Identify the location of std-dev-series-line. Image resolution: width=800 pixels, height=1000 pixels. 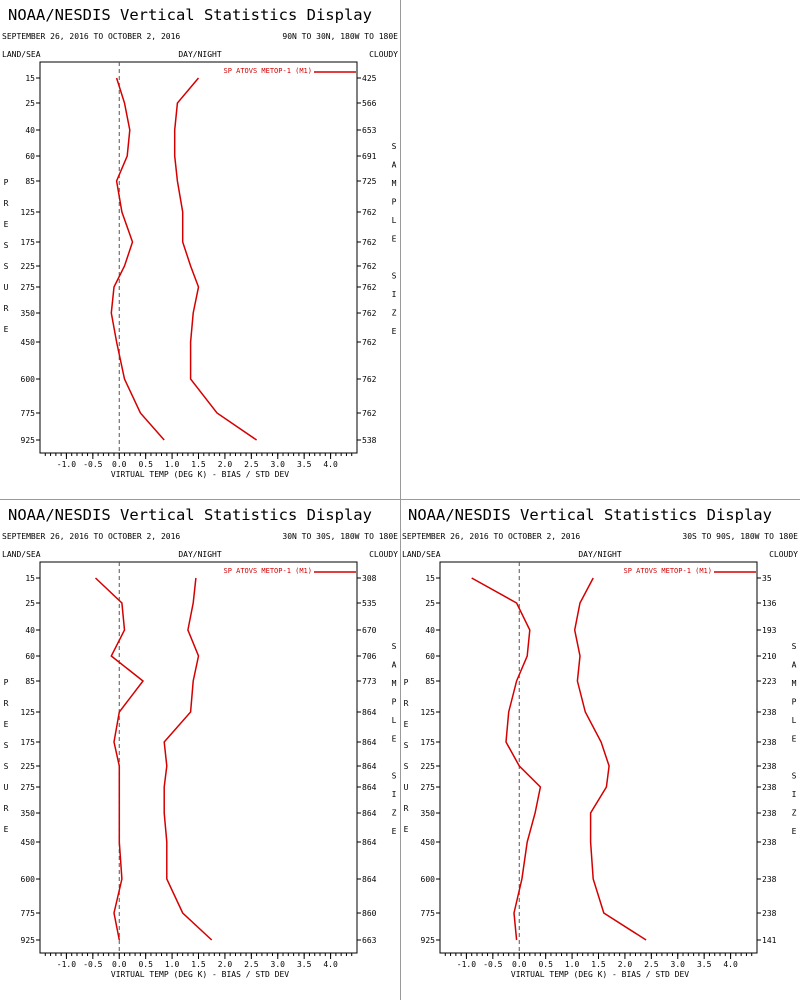
(610, 759).